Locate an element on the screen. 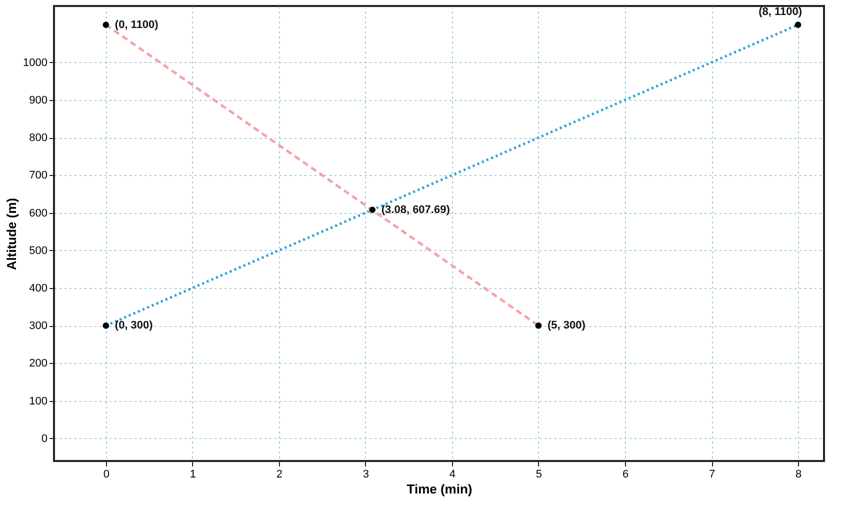  y-tick-label: 0 is located at coordinates (44, 438).